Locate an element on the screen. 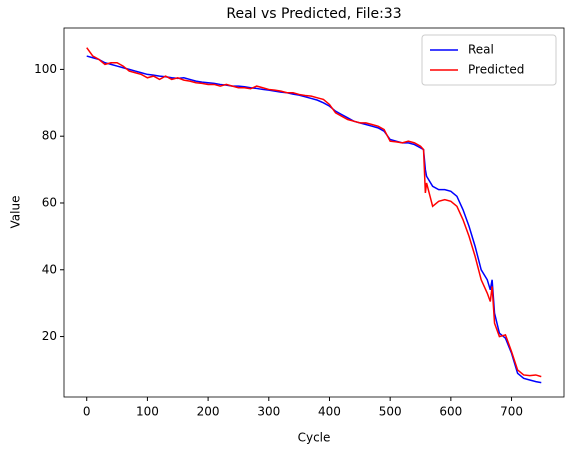 Image resolution: width=571 pixels, height=455 pixels. x-tick-label: 0 is located at coordinates (87, 412).